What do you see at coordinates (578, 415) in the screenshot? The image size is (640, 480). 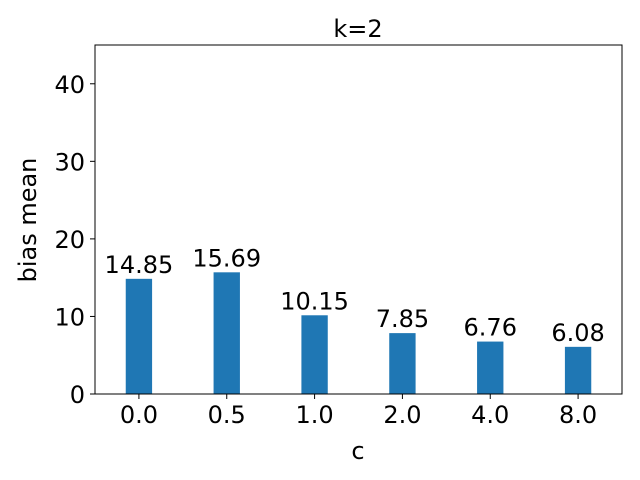 I see `x-tick-label: 8.0` at bounding box center [578, 415].